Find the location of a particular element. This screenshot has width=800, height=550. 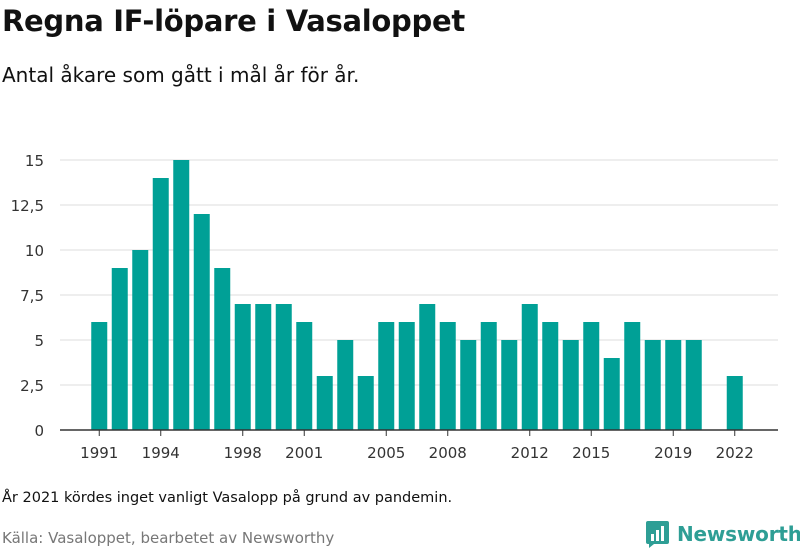

y-tick-label: 15 is located at coordinates (34, 161).